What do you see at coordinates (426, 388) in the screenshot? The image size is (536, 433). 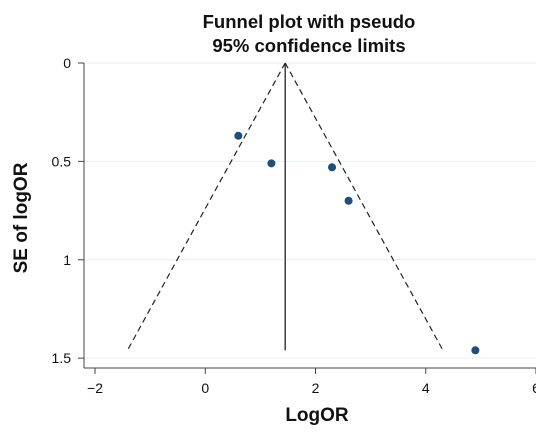 I see `x-tick-label: 4` at bounding box center [426, 388].